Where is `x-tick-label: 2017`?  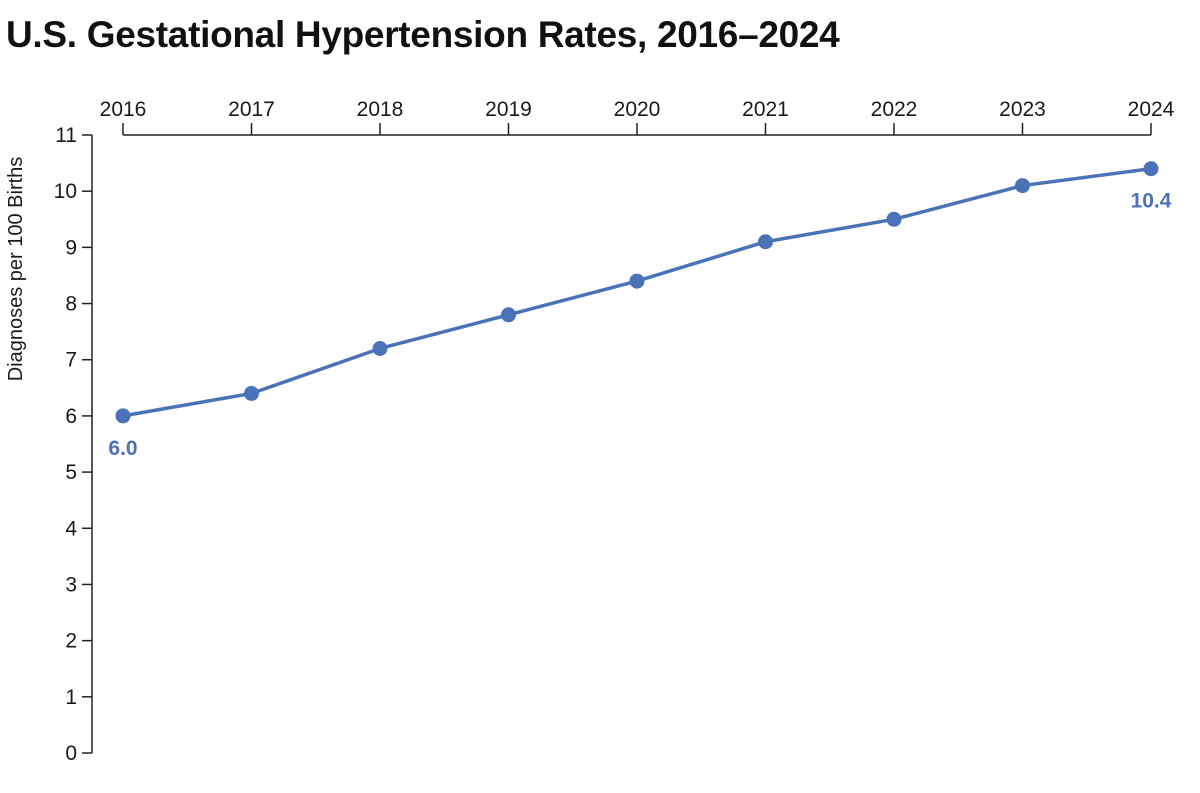
x-tick-label: 2017 is located at coordinates (251, 109).